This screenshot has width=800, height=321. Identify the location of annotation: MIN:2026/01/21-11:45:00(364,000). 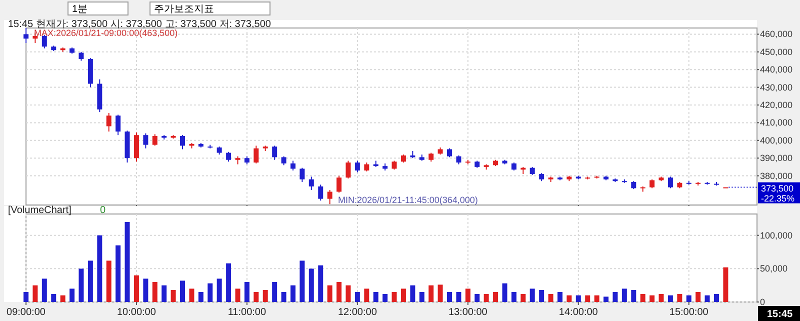
(408, 200).